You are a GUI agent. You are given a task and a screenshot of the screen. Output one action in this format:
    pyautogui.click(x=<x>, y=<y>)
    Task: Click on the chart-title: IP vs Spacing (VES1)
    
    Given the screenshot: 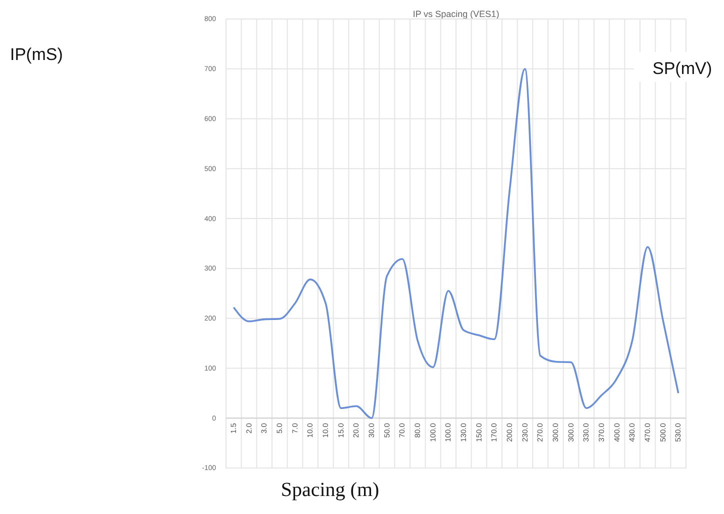 What is the action you would take?
    pyautogui.click(x=456, y=14)
    